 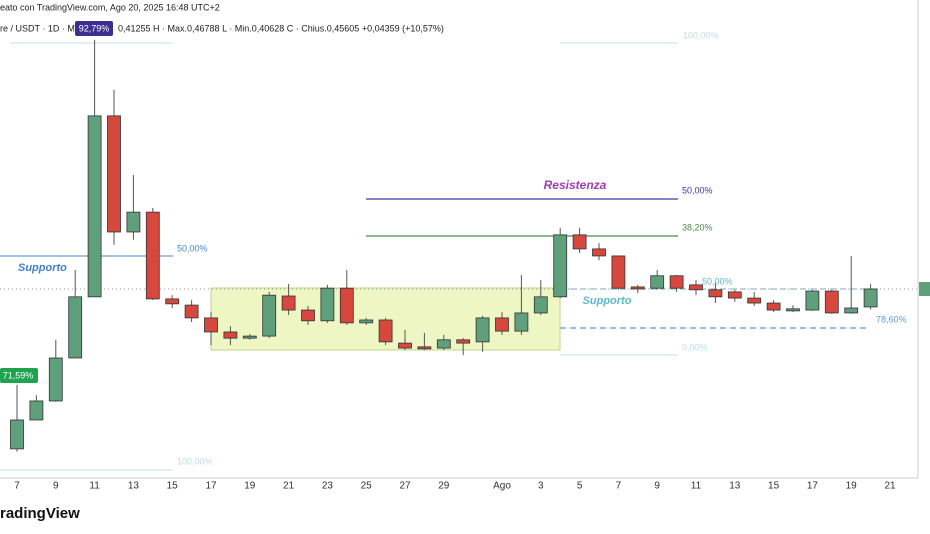 What do you see at coordinates (575, 185) in the screenshot?
I see `annotation: Resistenza` at bounding box center [575, 185].